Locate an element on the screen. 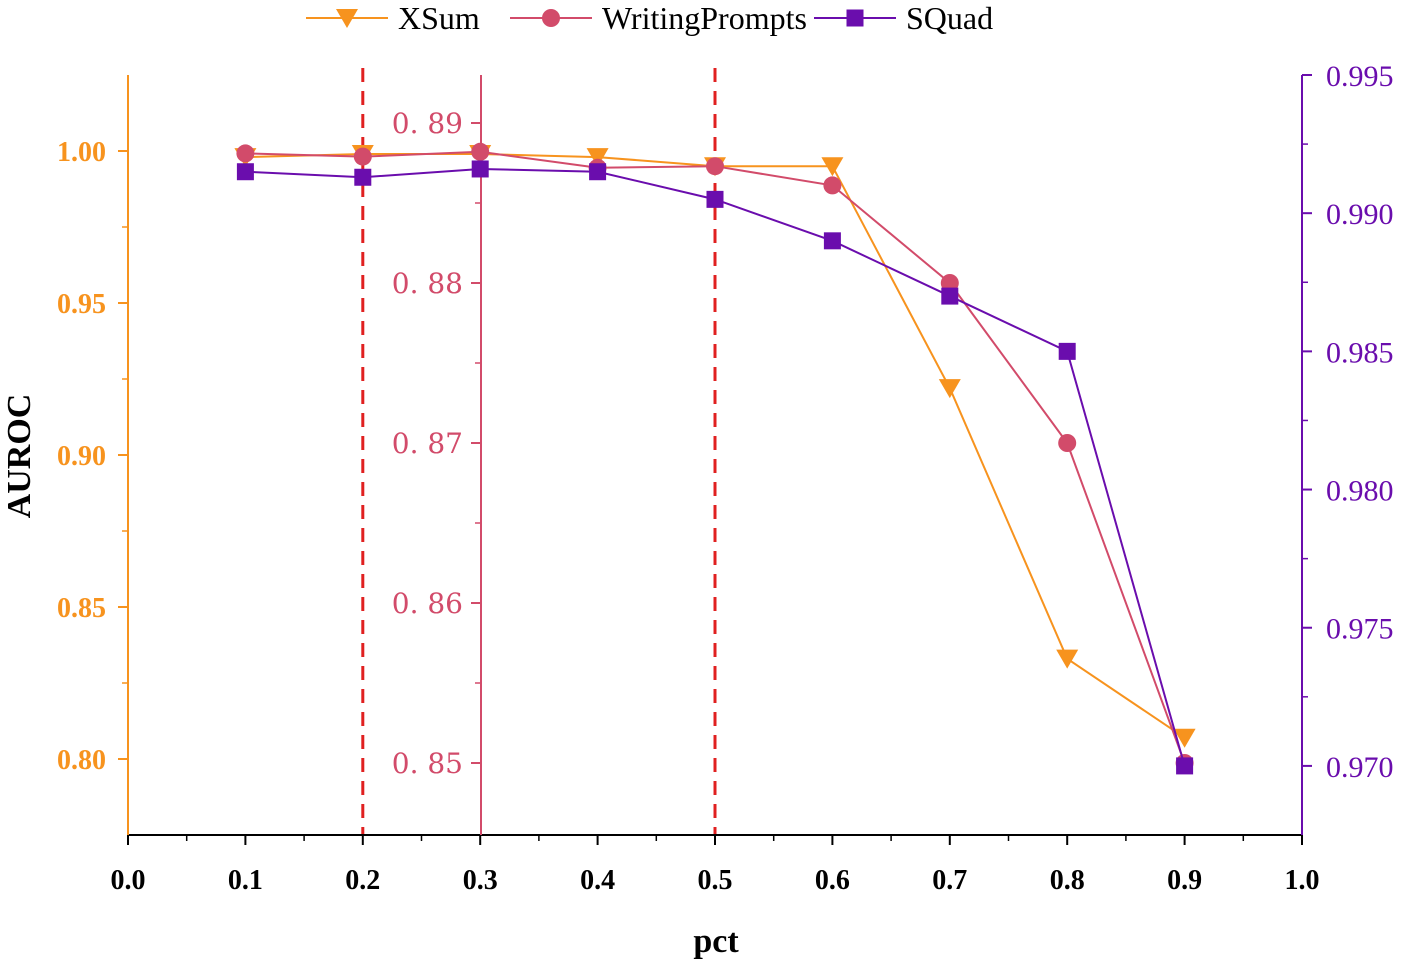 This screenshot has width=1407, height=963. left-tick-label: 0.80 is located at coordinates (81, 760).